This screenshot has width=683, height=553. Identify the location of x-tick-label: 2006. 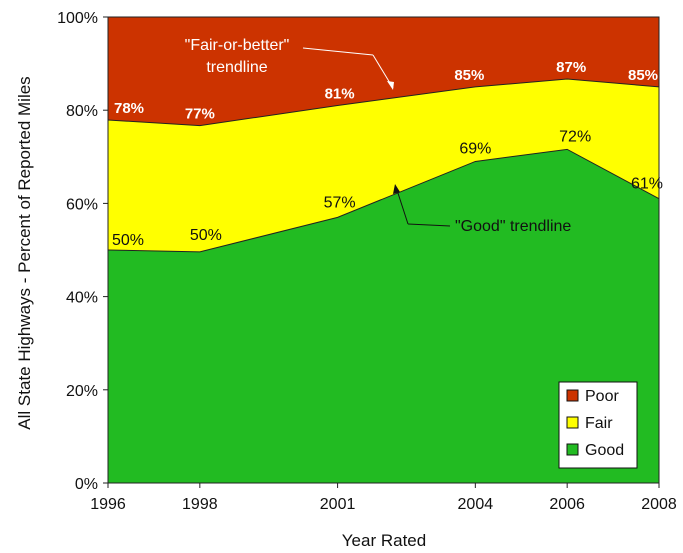
(567, 504).